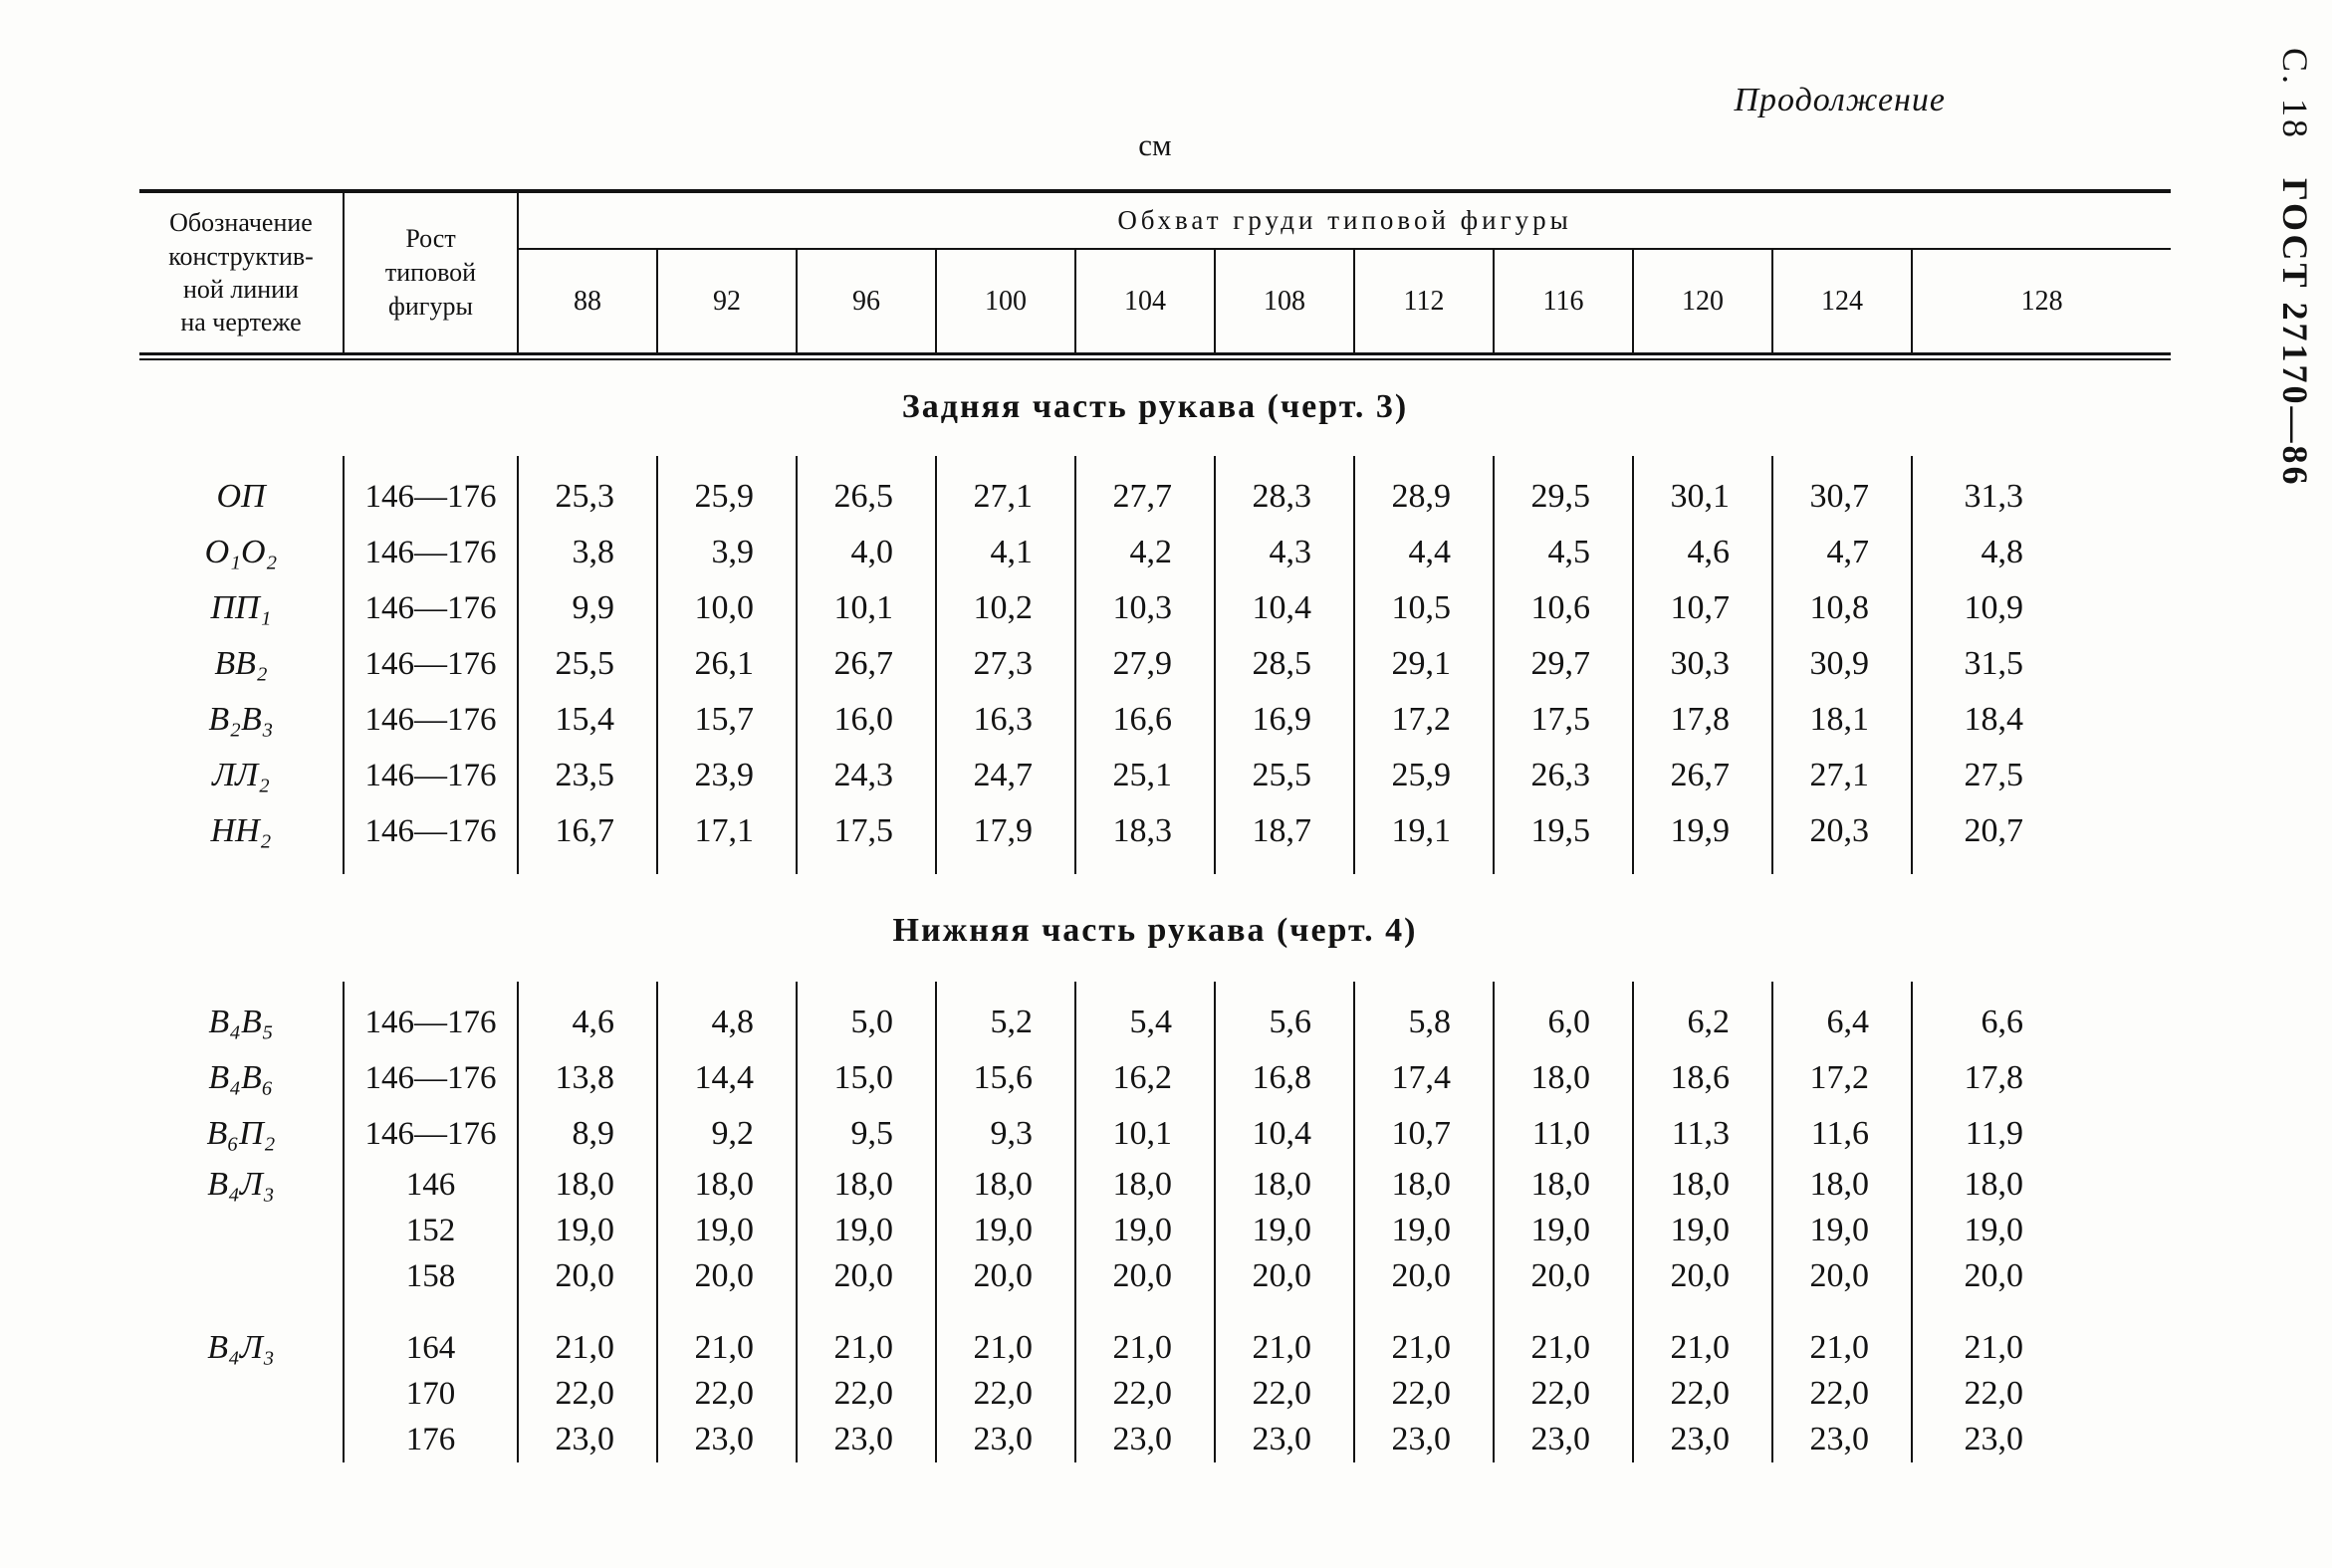 The image size is (2332, 1568). Describe the element at coordinates (431, 1276) in the screenshot. I see `height-range-cell: 158` at that location.